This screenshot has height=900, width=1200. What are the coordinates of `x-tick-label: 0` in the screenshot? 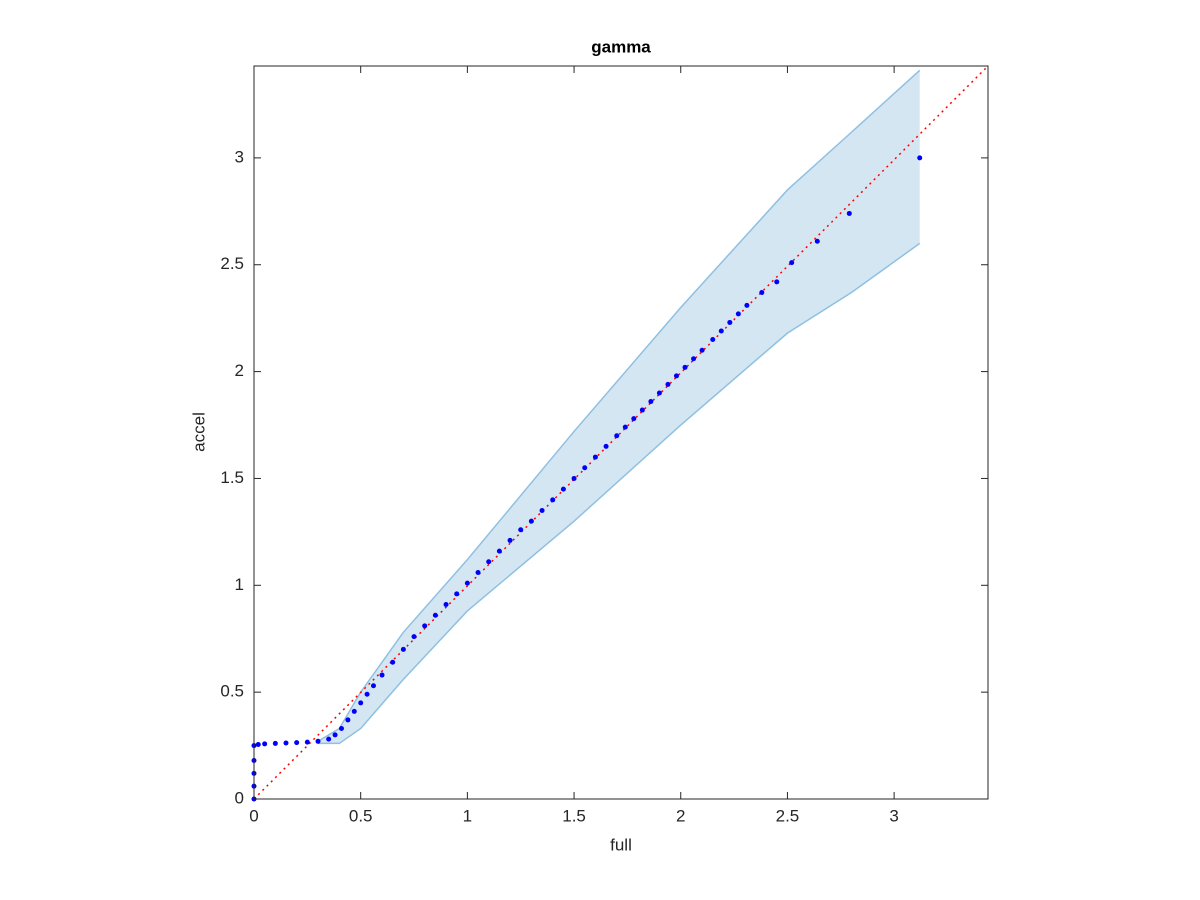 It's located at (253, 815).